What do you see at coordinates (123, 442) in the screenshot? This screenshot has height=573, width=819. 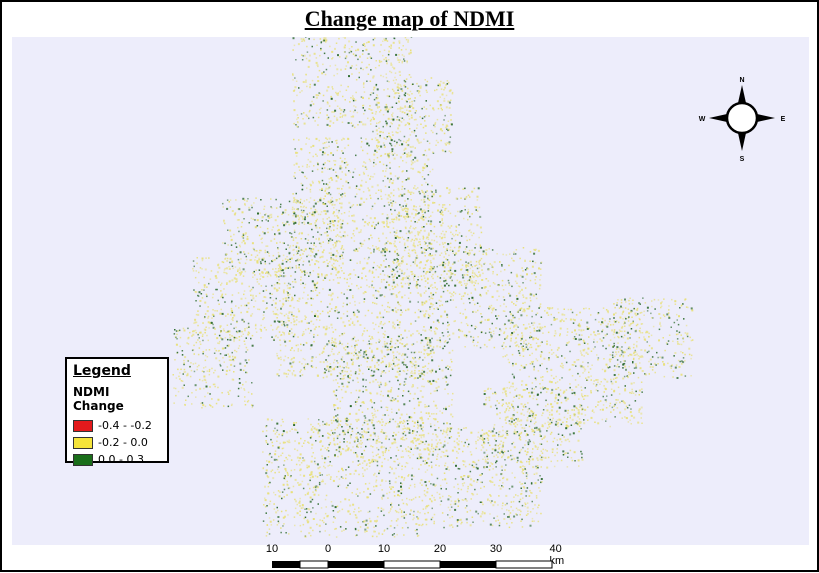 I see `legend-label: -0.2 - 0.0` at bounding box center [123, 442].